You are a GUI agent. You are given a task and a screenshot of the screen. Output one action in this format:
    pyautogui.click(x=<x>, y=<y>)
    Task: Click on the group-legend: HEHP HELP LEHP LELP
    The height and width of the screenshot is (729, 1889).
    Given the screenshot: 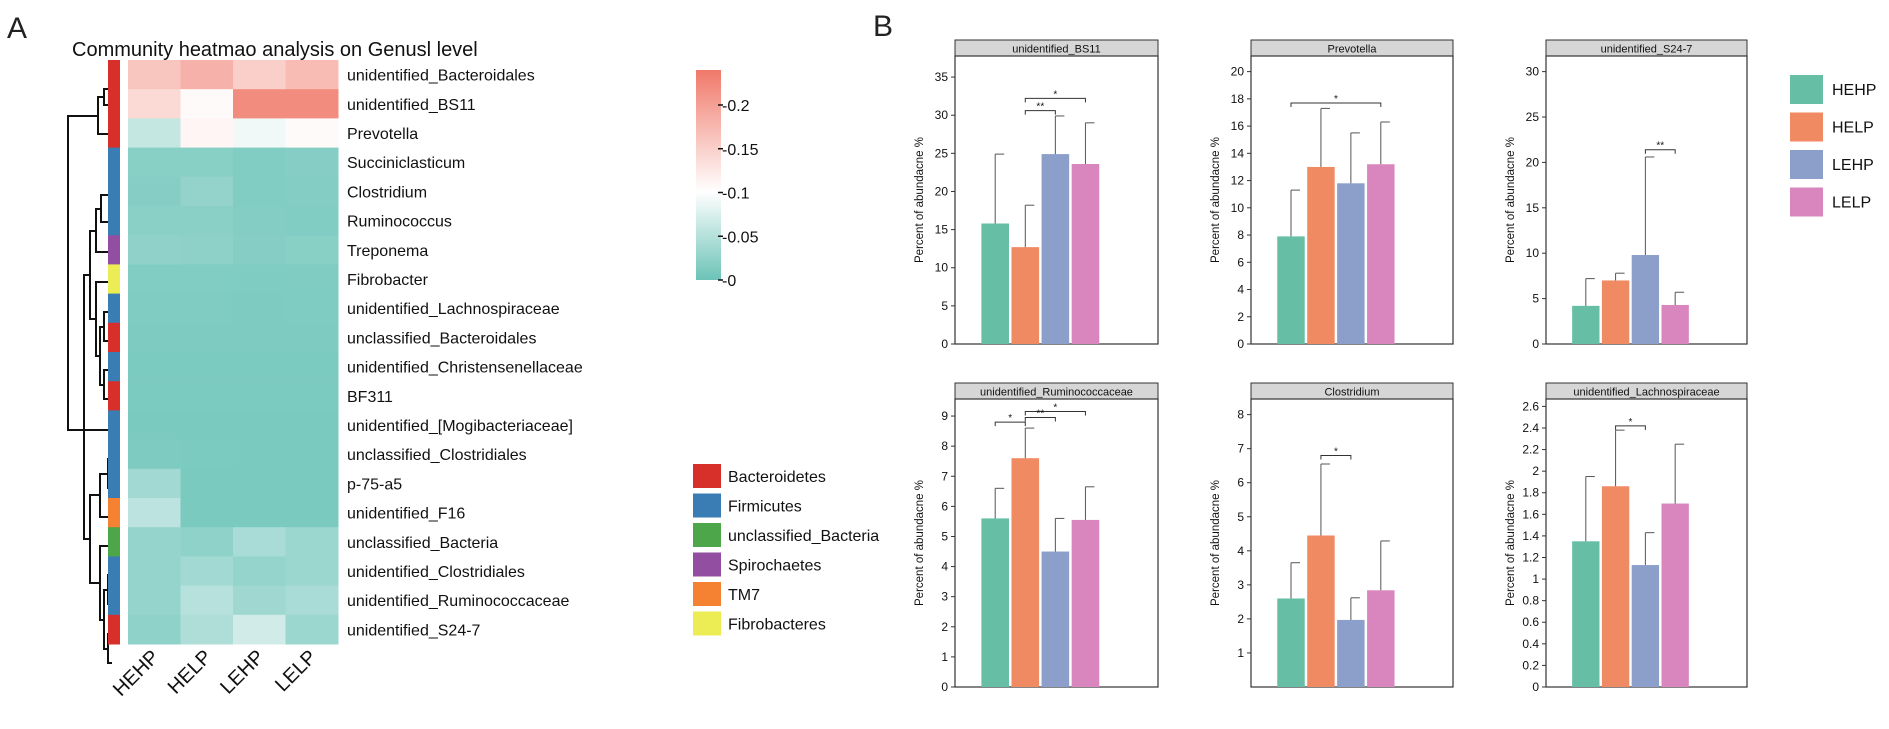 What is the action you would take?
    pyautogui.click(x=1833, y=146)
    